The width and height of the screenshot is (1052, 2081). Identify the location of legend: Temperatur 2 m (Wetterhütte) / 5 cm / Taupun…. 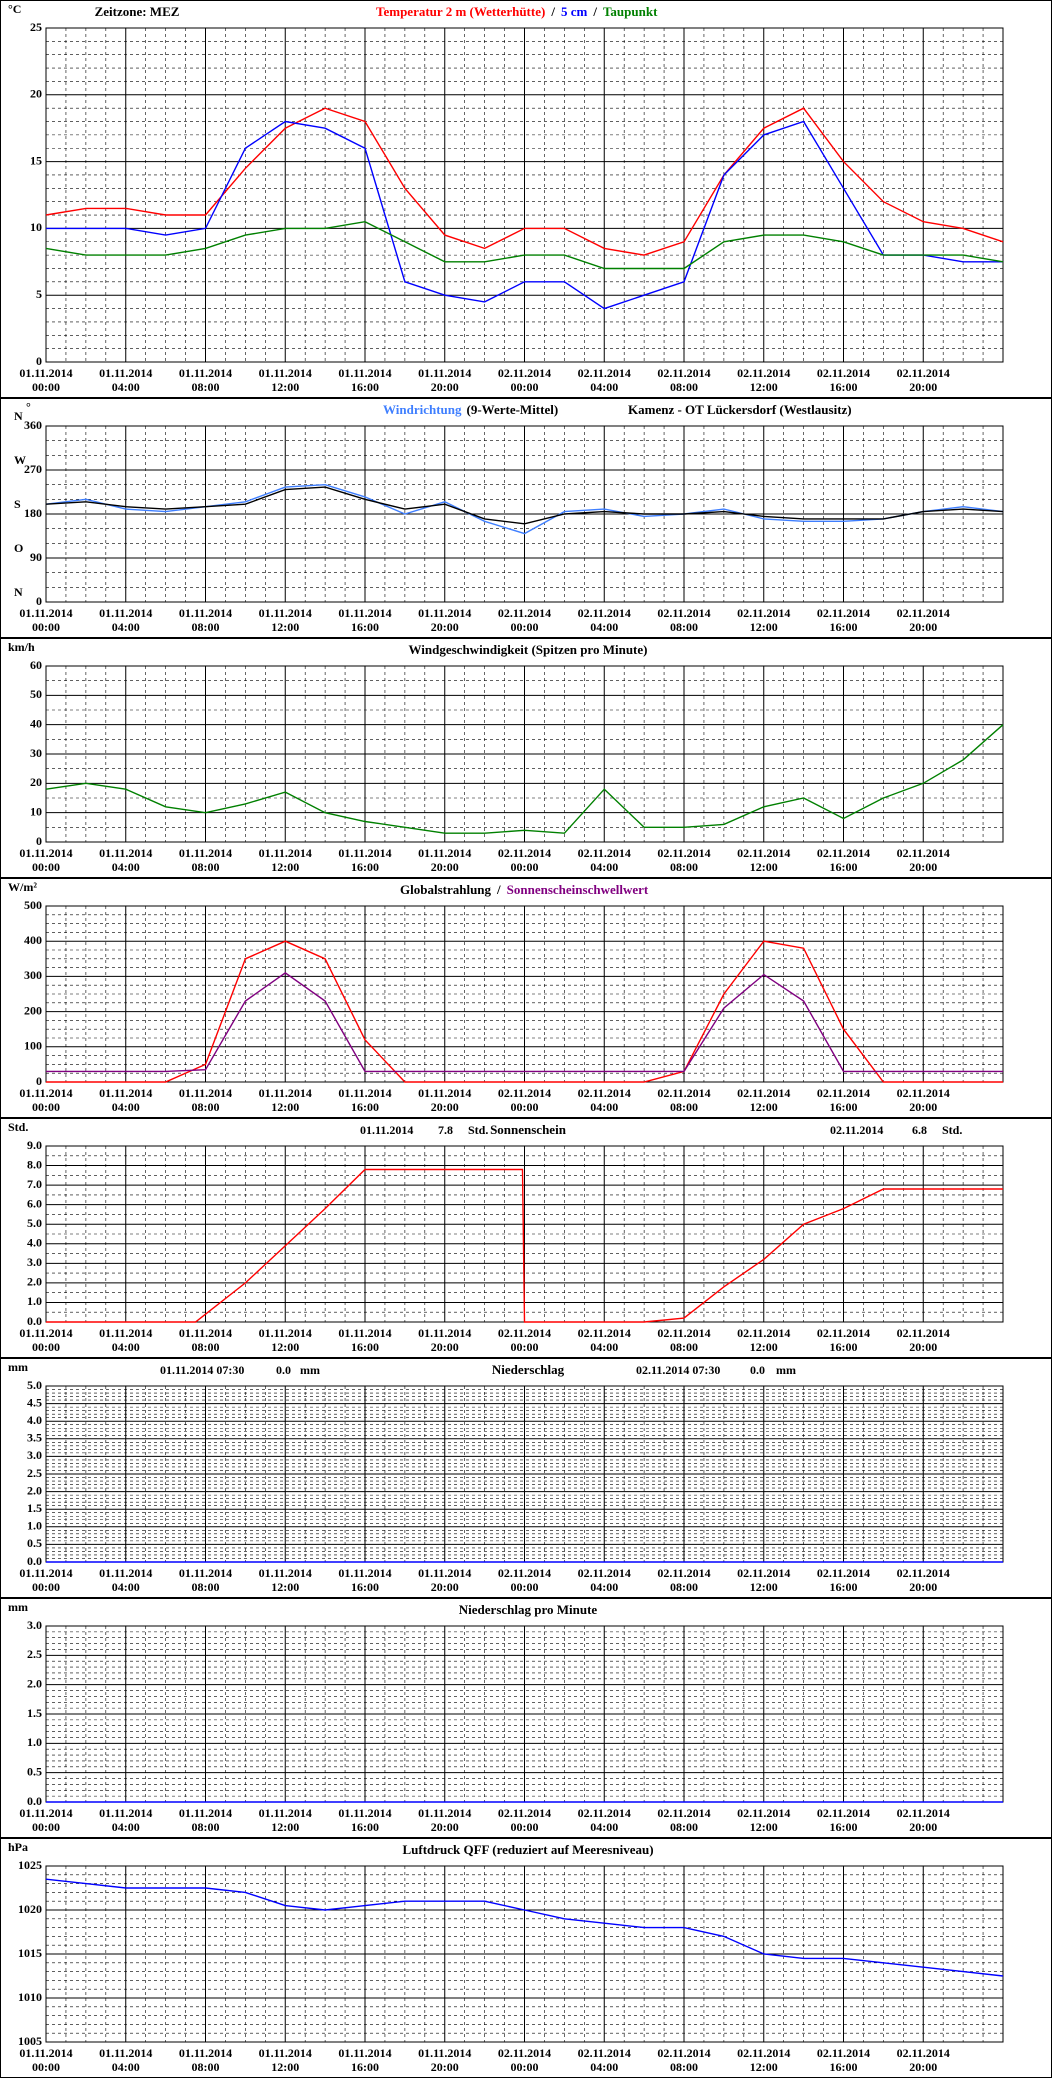
(517, 11).